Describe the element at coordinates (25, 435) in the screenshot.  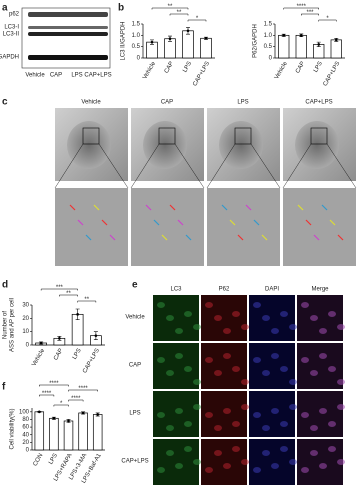
I see `y-tick-label: 40` at that location.